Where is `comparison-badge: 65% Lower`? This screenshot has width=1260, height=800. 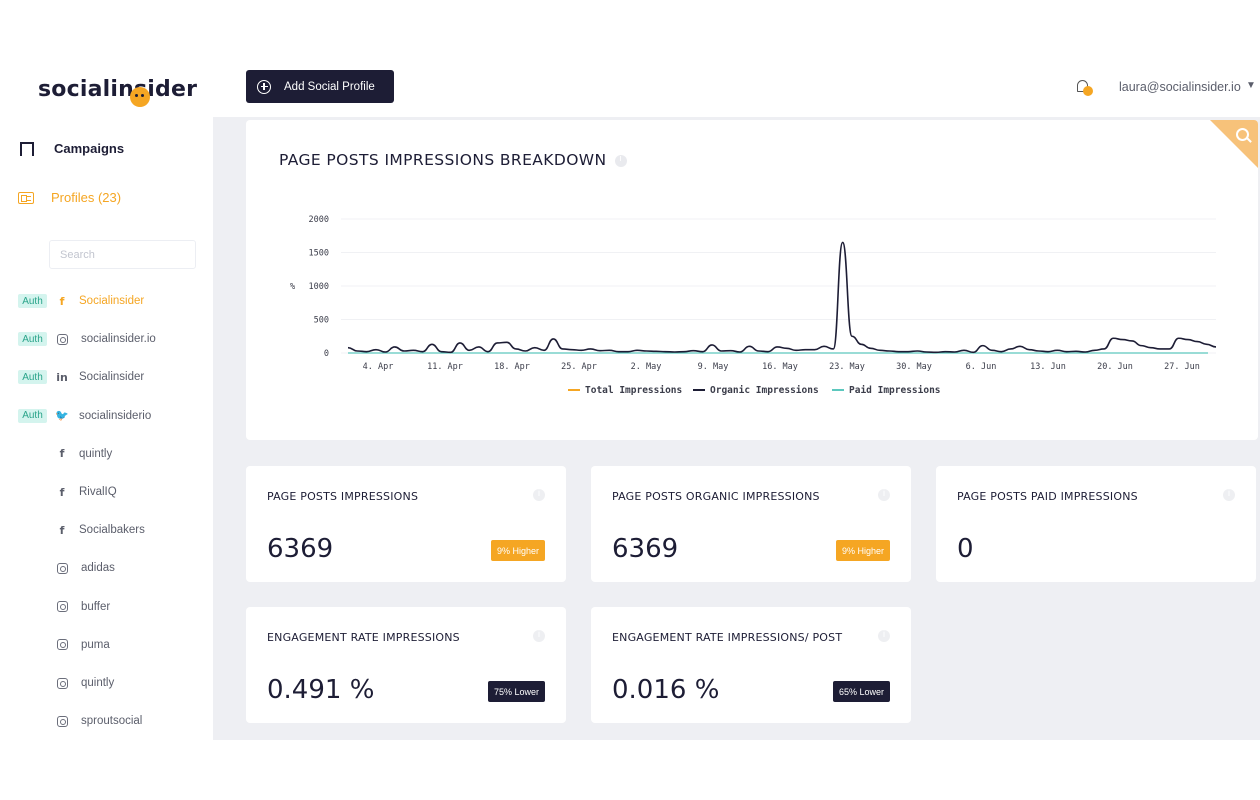
comparison-badge: 65% Lower is located at coordinates (861, 691).